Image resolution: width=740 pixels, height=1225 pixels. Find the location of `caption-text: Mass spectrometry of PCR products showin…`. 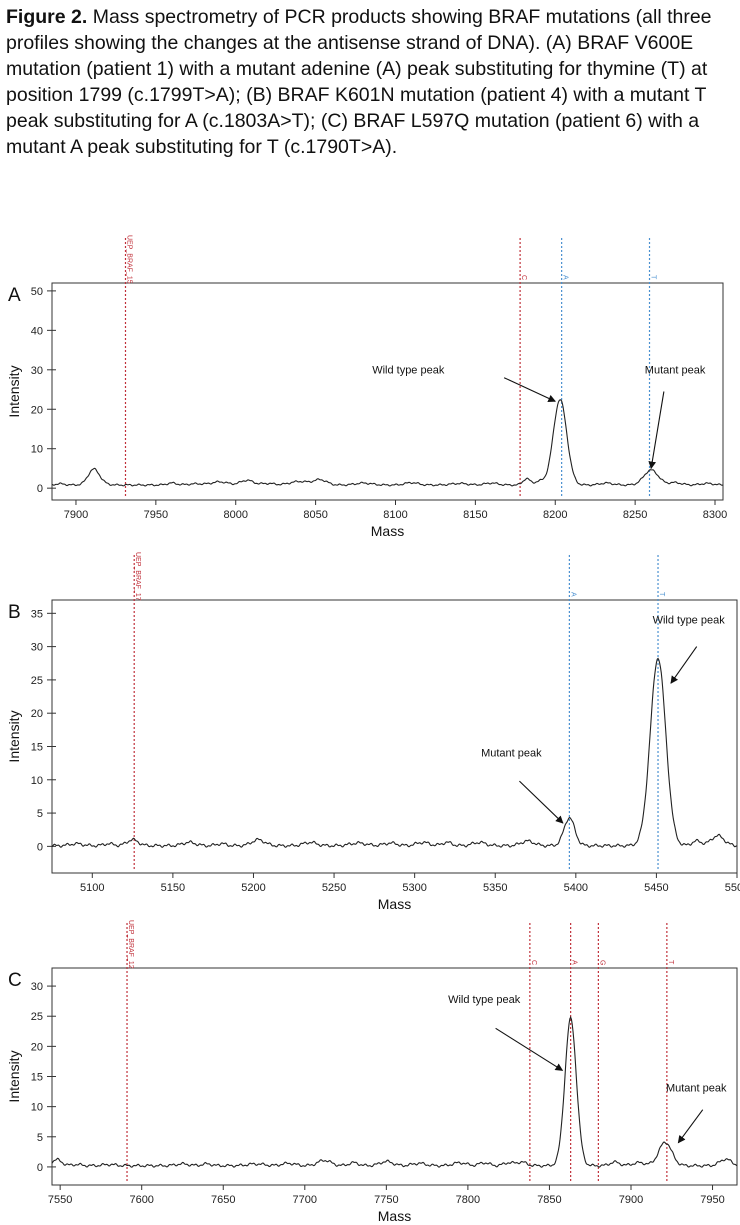

caption-text: Mass spectrometry of PCR products showin… is located at coordinates (359, 82).